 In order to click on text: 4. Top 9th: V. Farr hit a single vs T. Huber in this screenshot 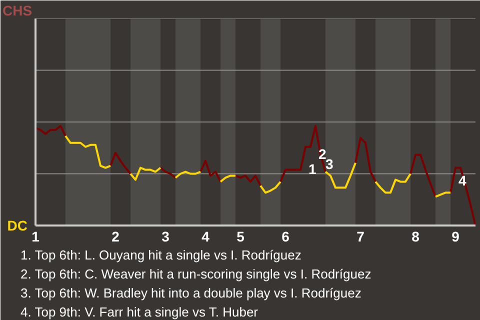, I will do `click(139, 312)`.